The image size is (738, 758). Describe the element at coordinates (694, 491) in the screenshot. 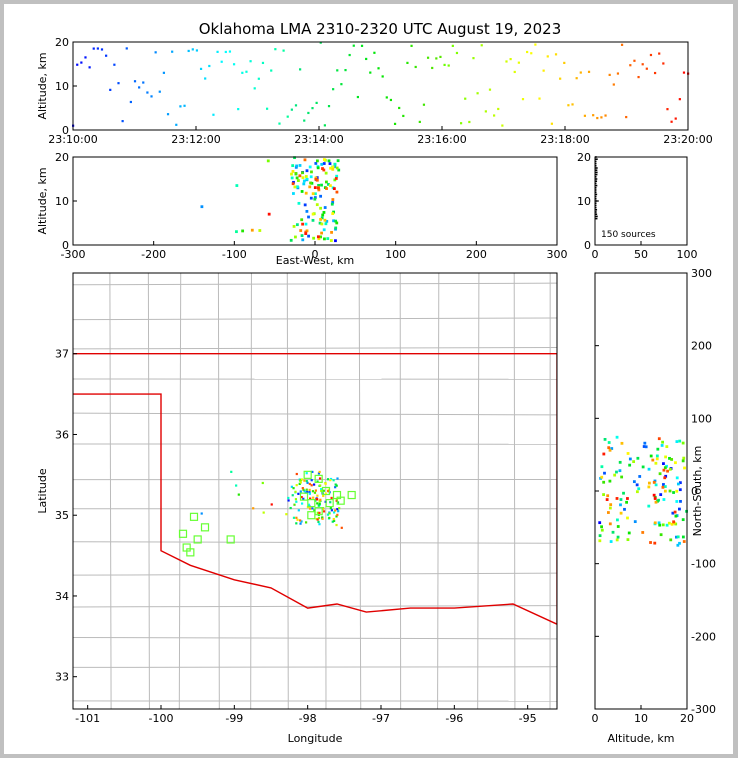

I see `y-tick-label: 0` at that location.